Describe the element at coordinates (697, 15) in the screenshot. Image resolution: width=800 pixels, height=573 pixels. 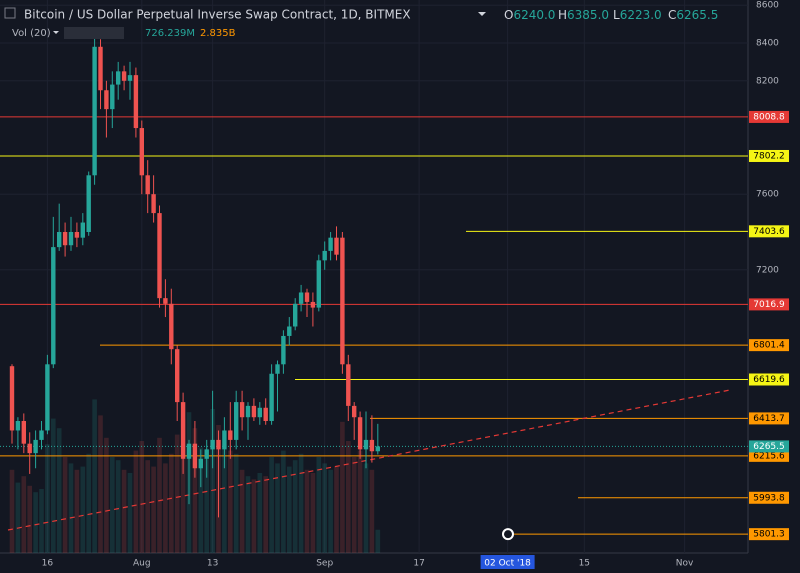
I see `ohlc-value: 6265.5` at that location.